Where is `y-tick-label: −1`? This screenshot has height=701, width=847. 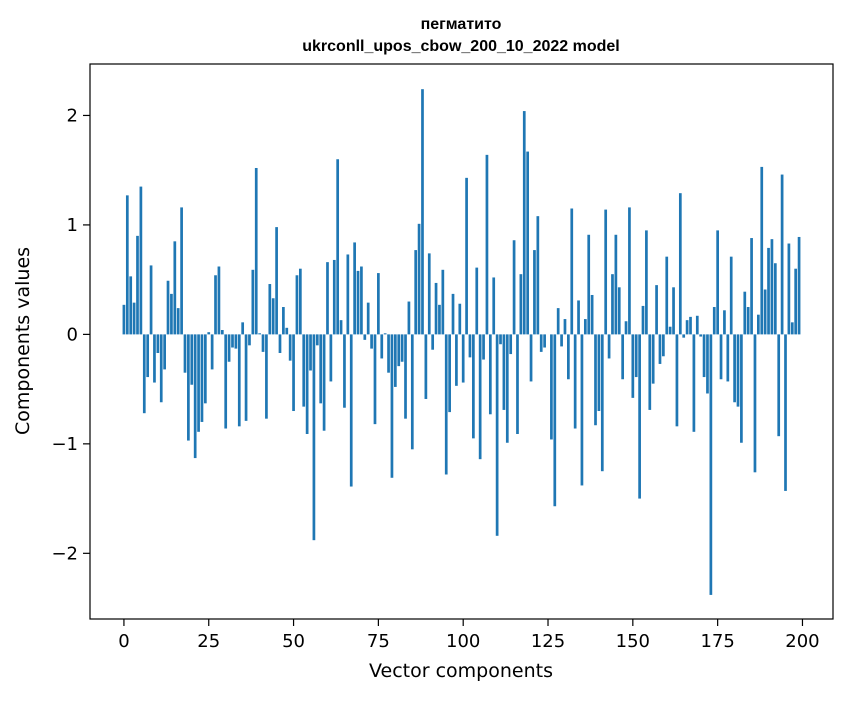
y-tick-label: −1 is located at coordinates (64, 444).